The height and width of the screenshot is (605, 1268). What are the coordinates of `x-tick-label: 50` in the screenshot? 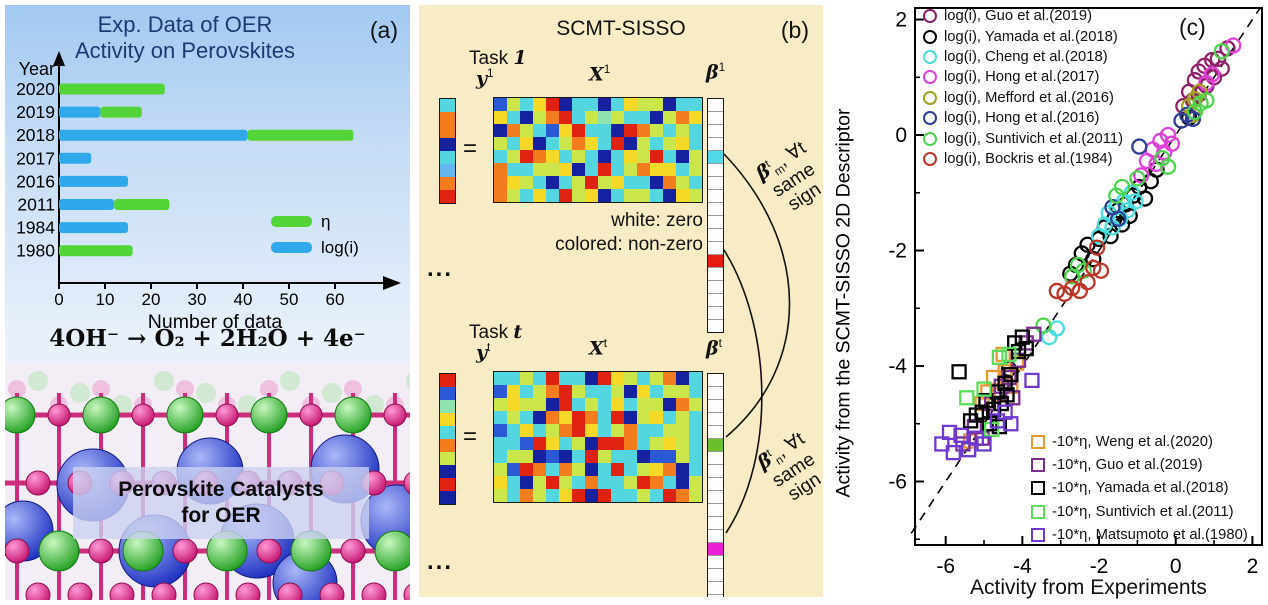 It's located at (289, 299).